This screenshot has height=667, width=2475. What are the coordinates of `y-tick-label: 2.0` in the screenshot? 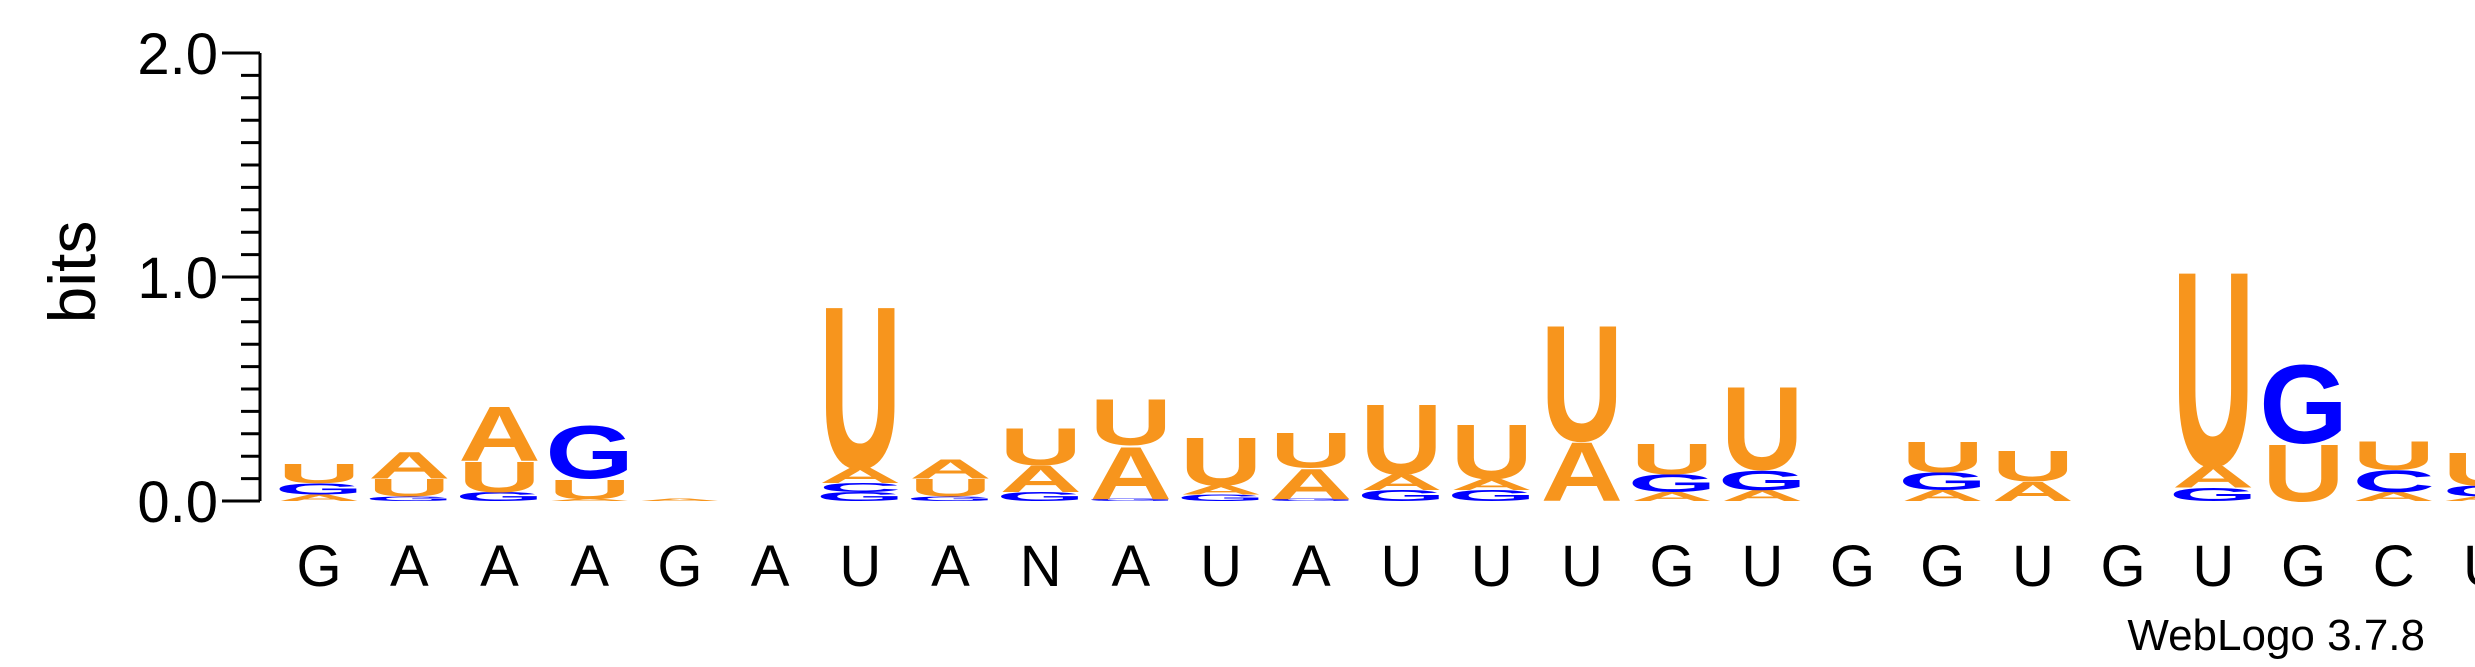 It's located at (177, 54).